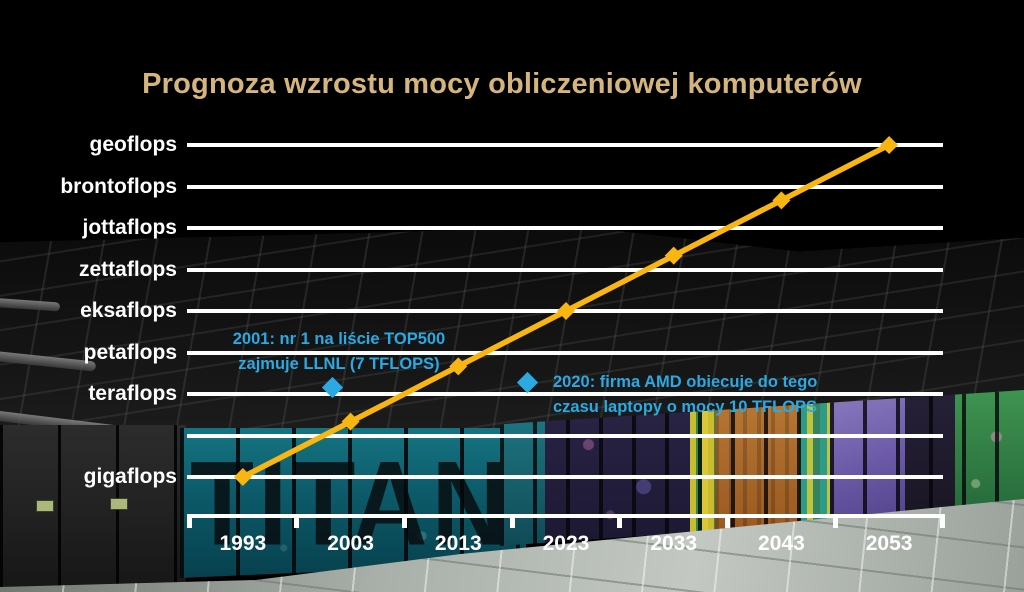 The width and height of the screenshot is (1024, 592). Describe the element at coordinates (566, 543) in the screenshot. I see `x-axis-label: 2023` at that location.